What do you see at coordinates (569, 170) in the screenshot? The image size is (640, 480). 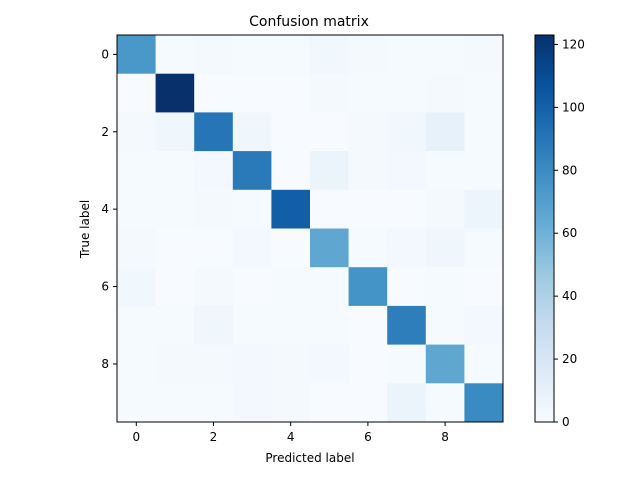 I see `colorbar-tick-label: 80` at bounding box center [569, 170].